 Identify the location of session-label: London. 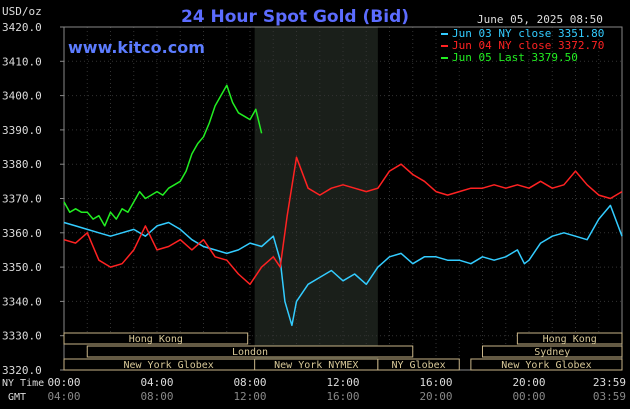
(250, 352).